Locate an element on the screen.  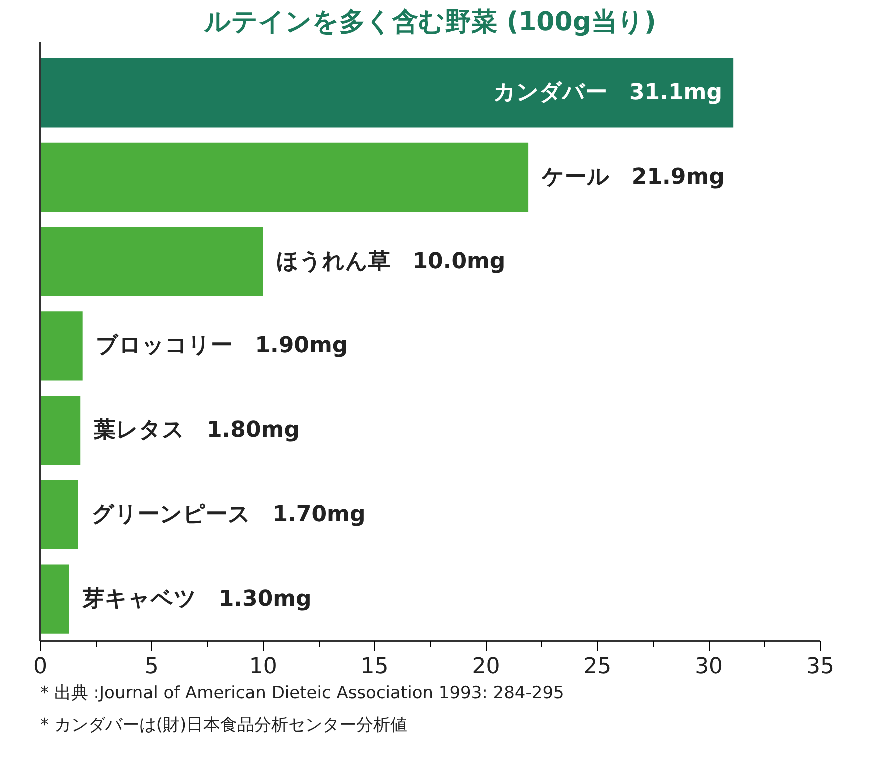
category-label: カンダバー 31.1mg is located at coordinates (607, 93).